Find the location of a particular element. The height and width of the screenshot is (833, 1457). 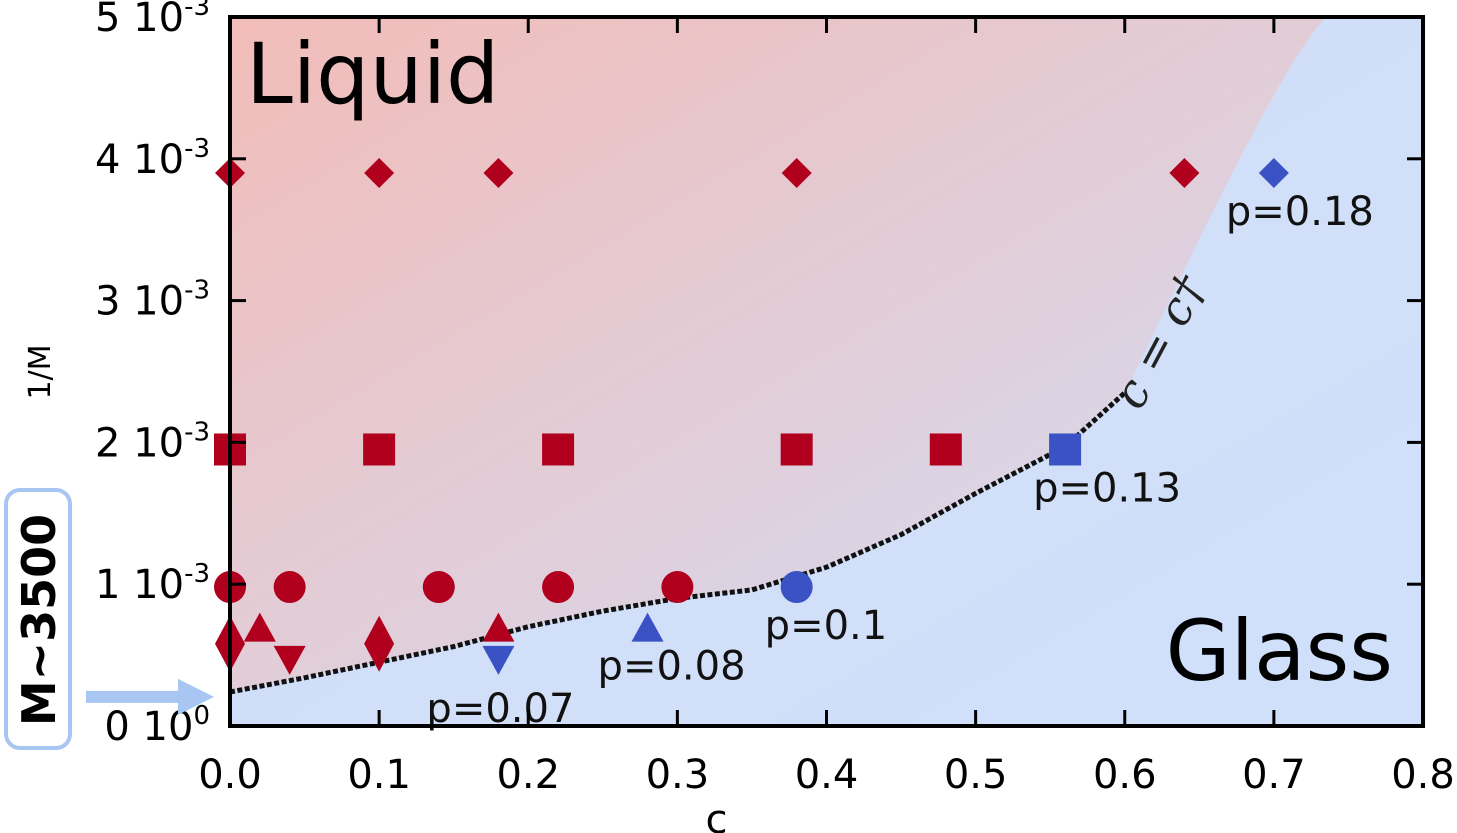

callout-badge is located at coordinates (38, 619).